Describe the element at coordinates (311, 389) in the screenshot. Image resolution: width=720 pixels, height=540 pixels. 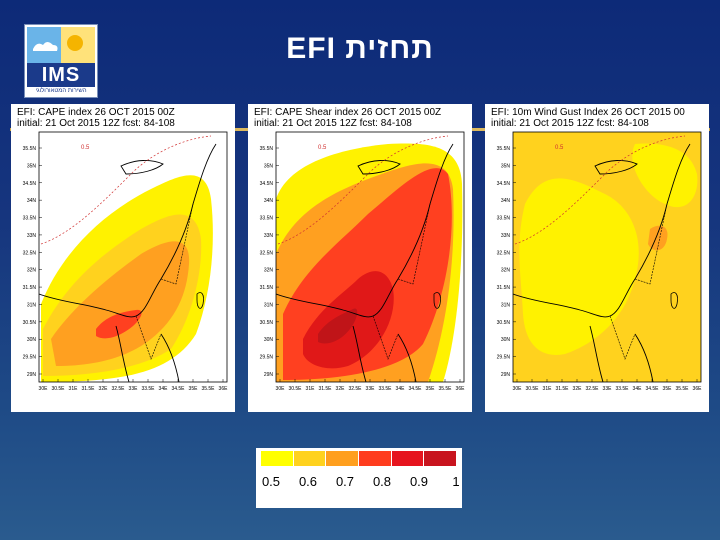
I see `lon-tick-label: 31E` at that location.